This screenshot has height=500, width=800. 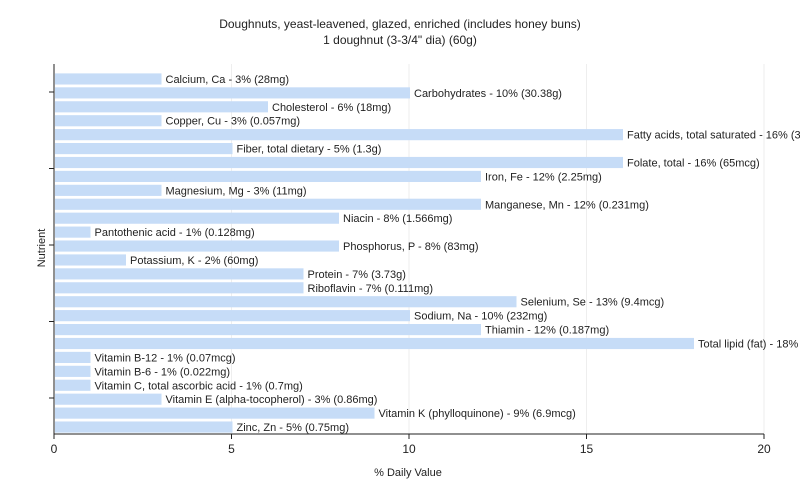 I want to click on bar-label: Magnesium, Mg - 3% (11mg), so click(x=236, y=191).